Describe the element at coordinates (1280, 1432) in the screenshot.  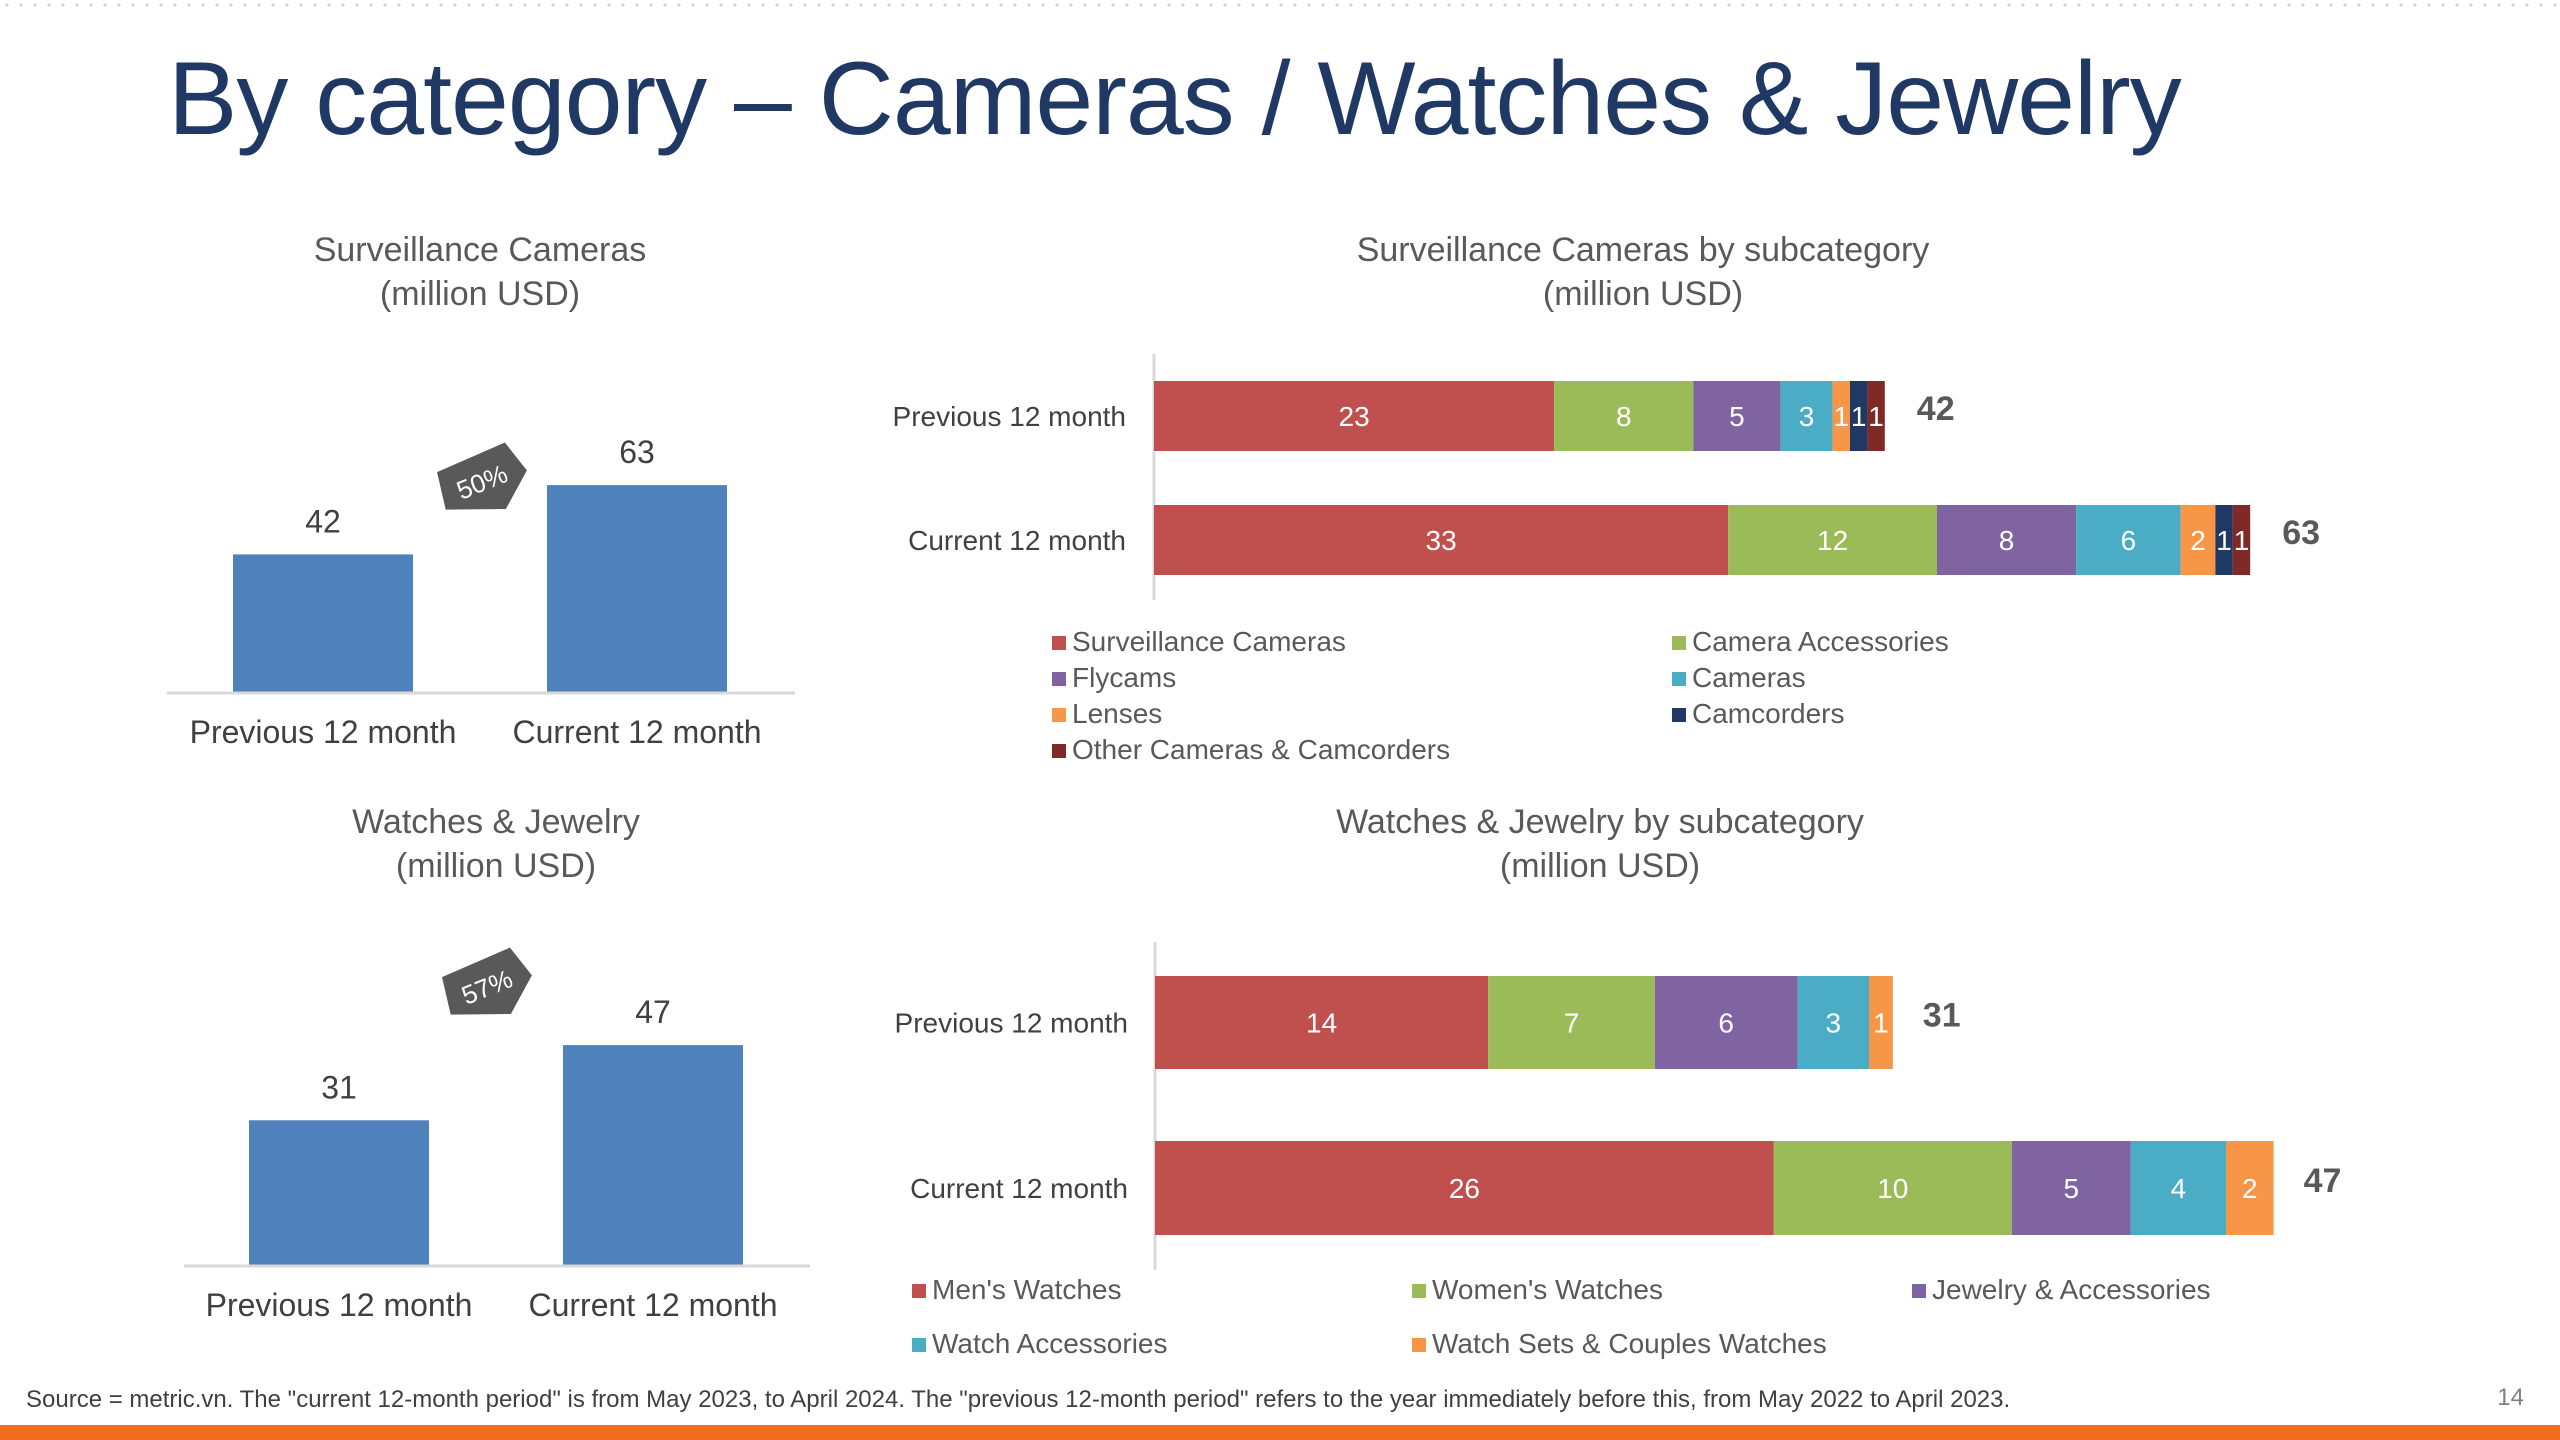
I see `footer-accent-bar` at that location.